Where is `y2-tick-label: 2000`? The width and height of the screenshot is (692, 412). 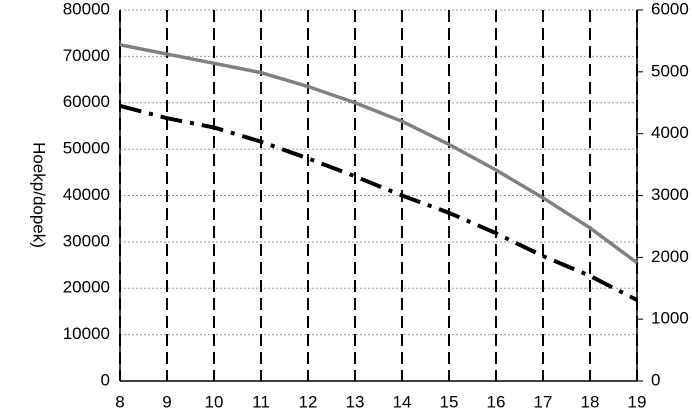 y2-tick-label: 2000 is located at coordinates (670, 256).